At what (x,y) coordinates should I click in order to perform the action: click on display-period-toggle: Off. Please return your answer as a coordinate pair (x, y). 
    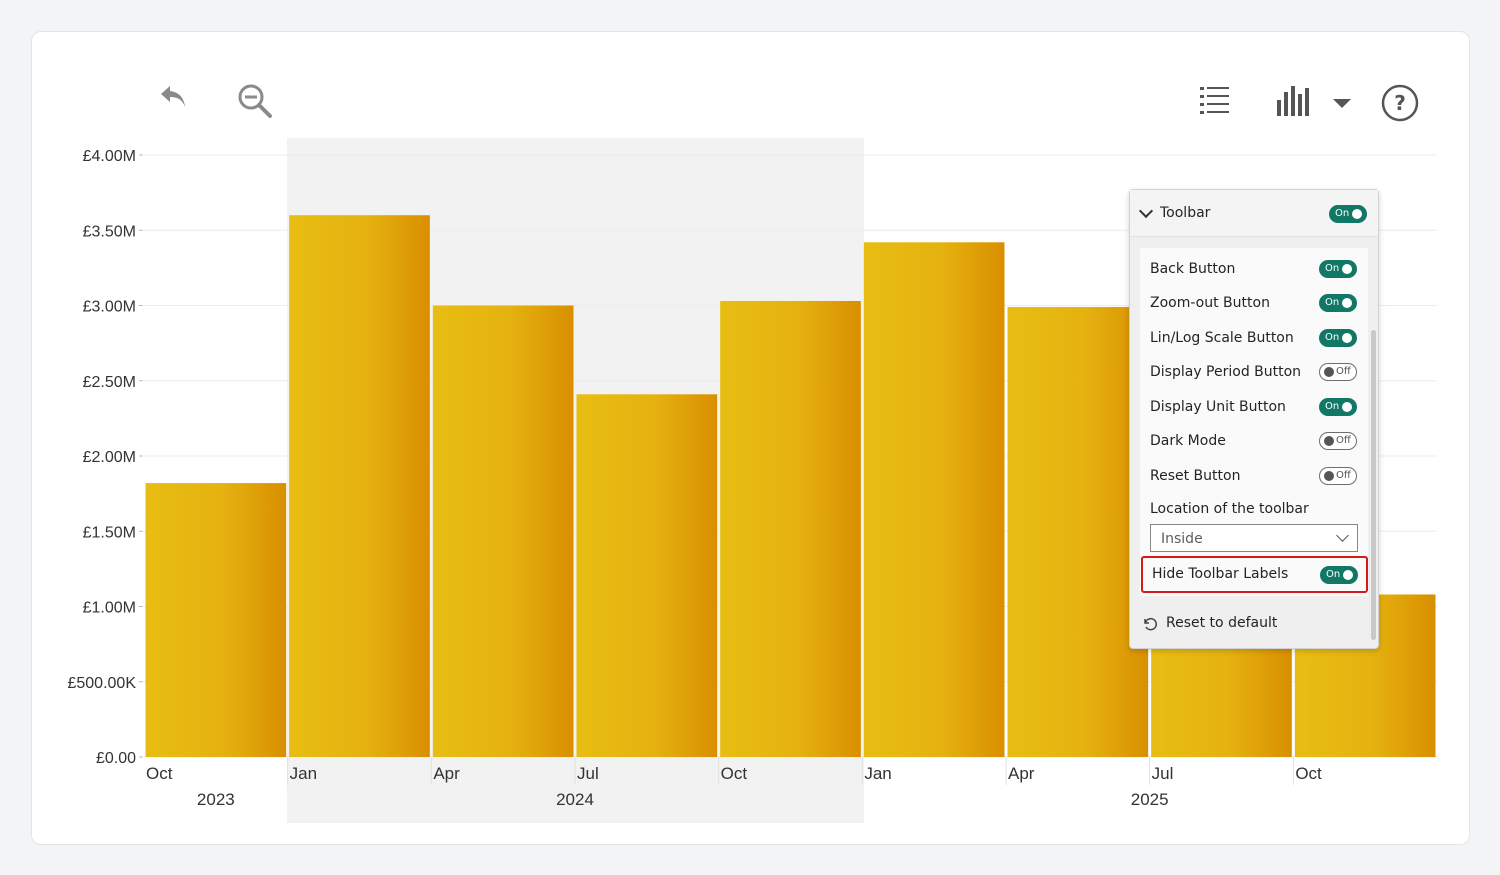
    Looking at the image, I should click on (1338, 372).